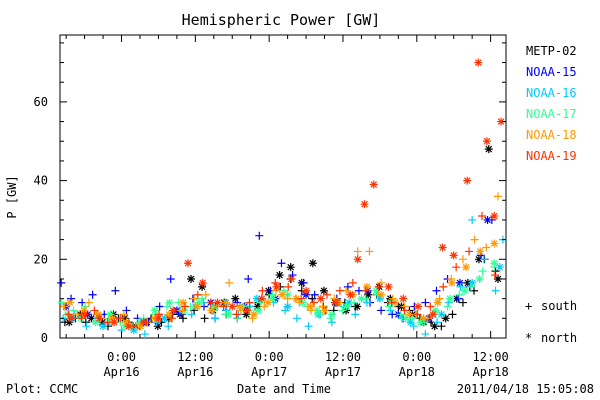  I want to click on marker-legend-north-label: north, so click(559, 338).